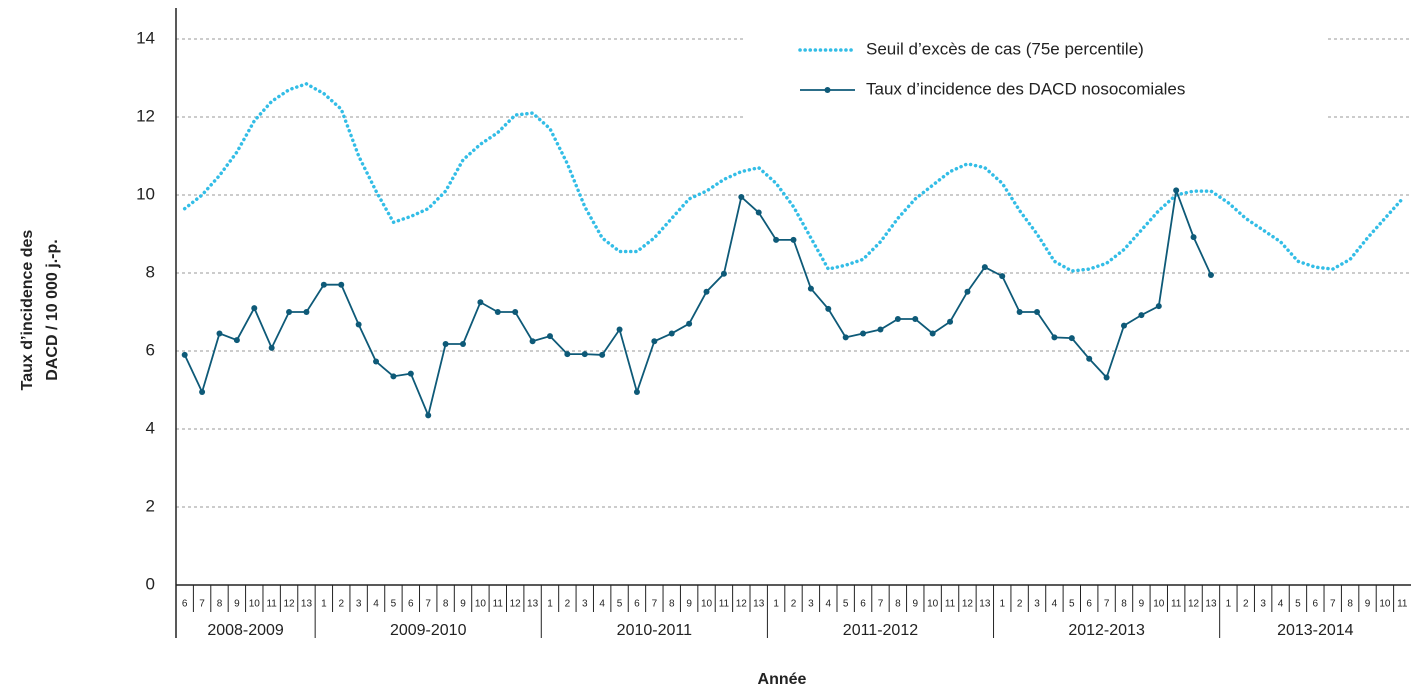  What do you see at coordinates (880, 630) in the screenshot?
I see `x-group-label: 2011-2012` at bounding box center [880, 630].